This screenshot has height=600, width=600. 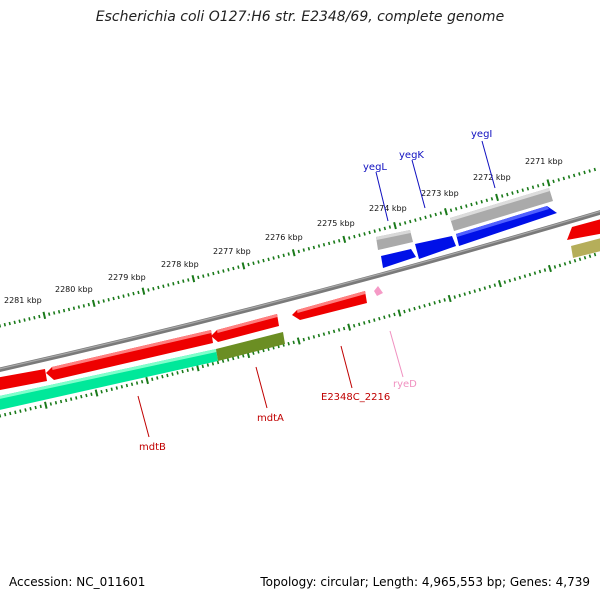 I want to click on gene-arrow-mdtB-green, so click(x=109, y=380).